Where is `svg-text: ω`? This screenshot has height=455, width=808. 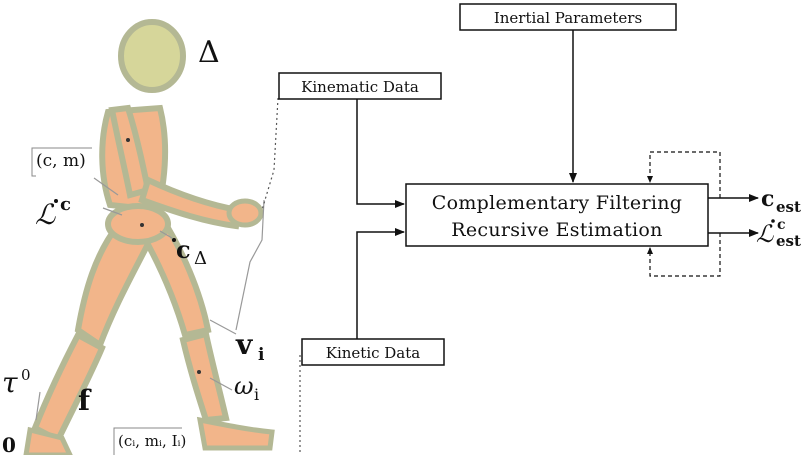
svg-text: ω is located at coordinates (244, 386).